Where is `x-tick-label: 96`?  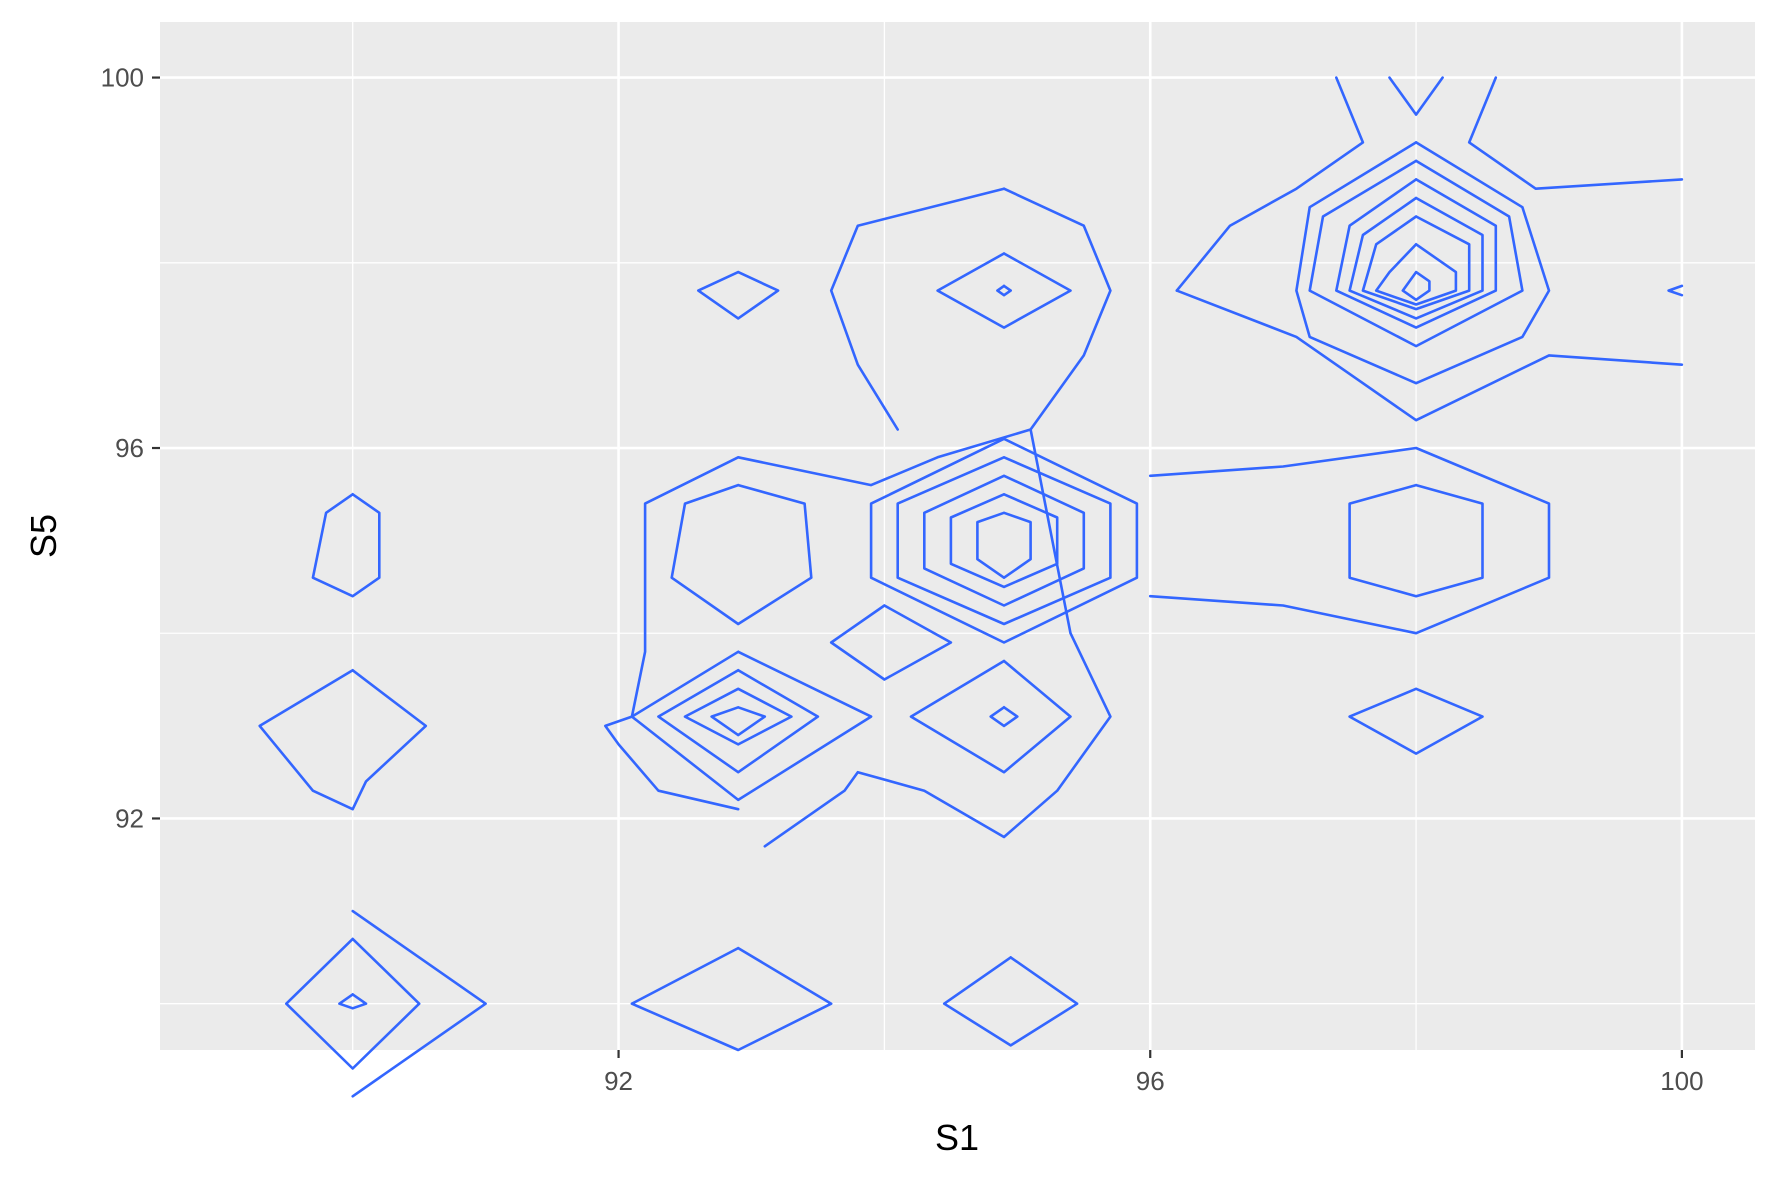
x-tick-label: 96 is located at coordinates (1150, 1081).